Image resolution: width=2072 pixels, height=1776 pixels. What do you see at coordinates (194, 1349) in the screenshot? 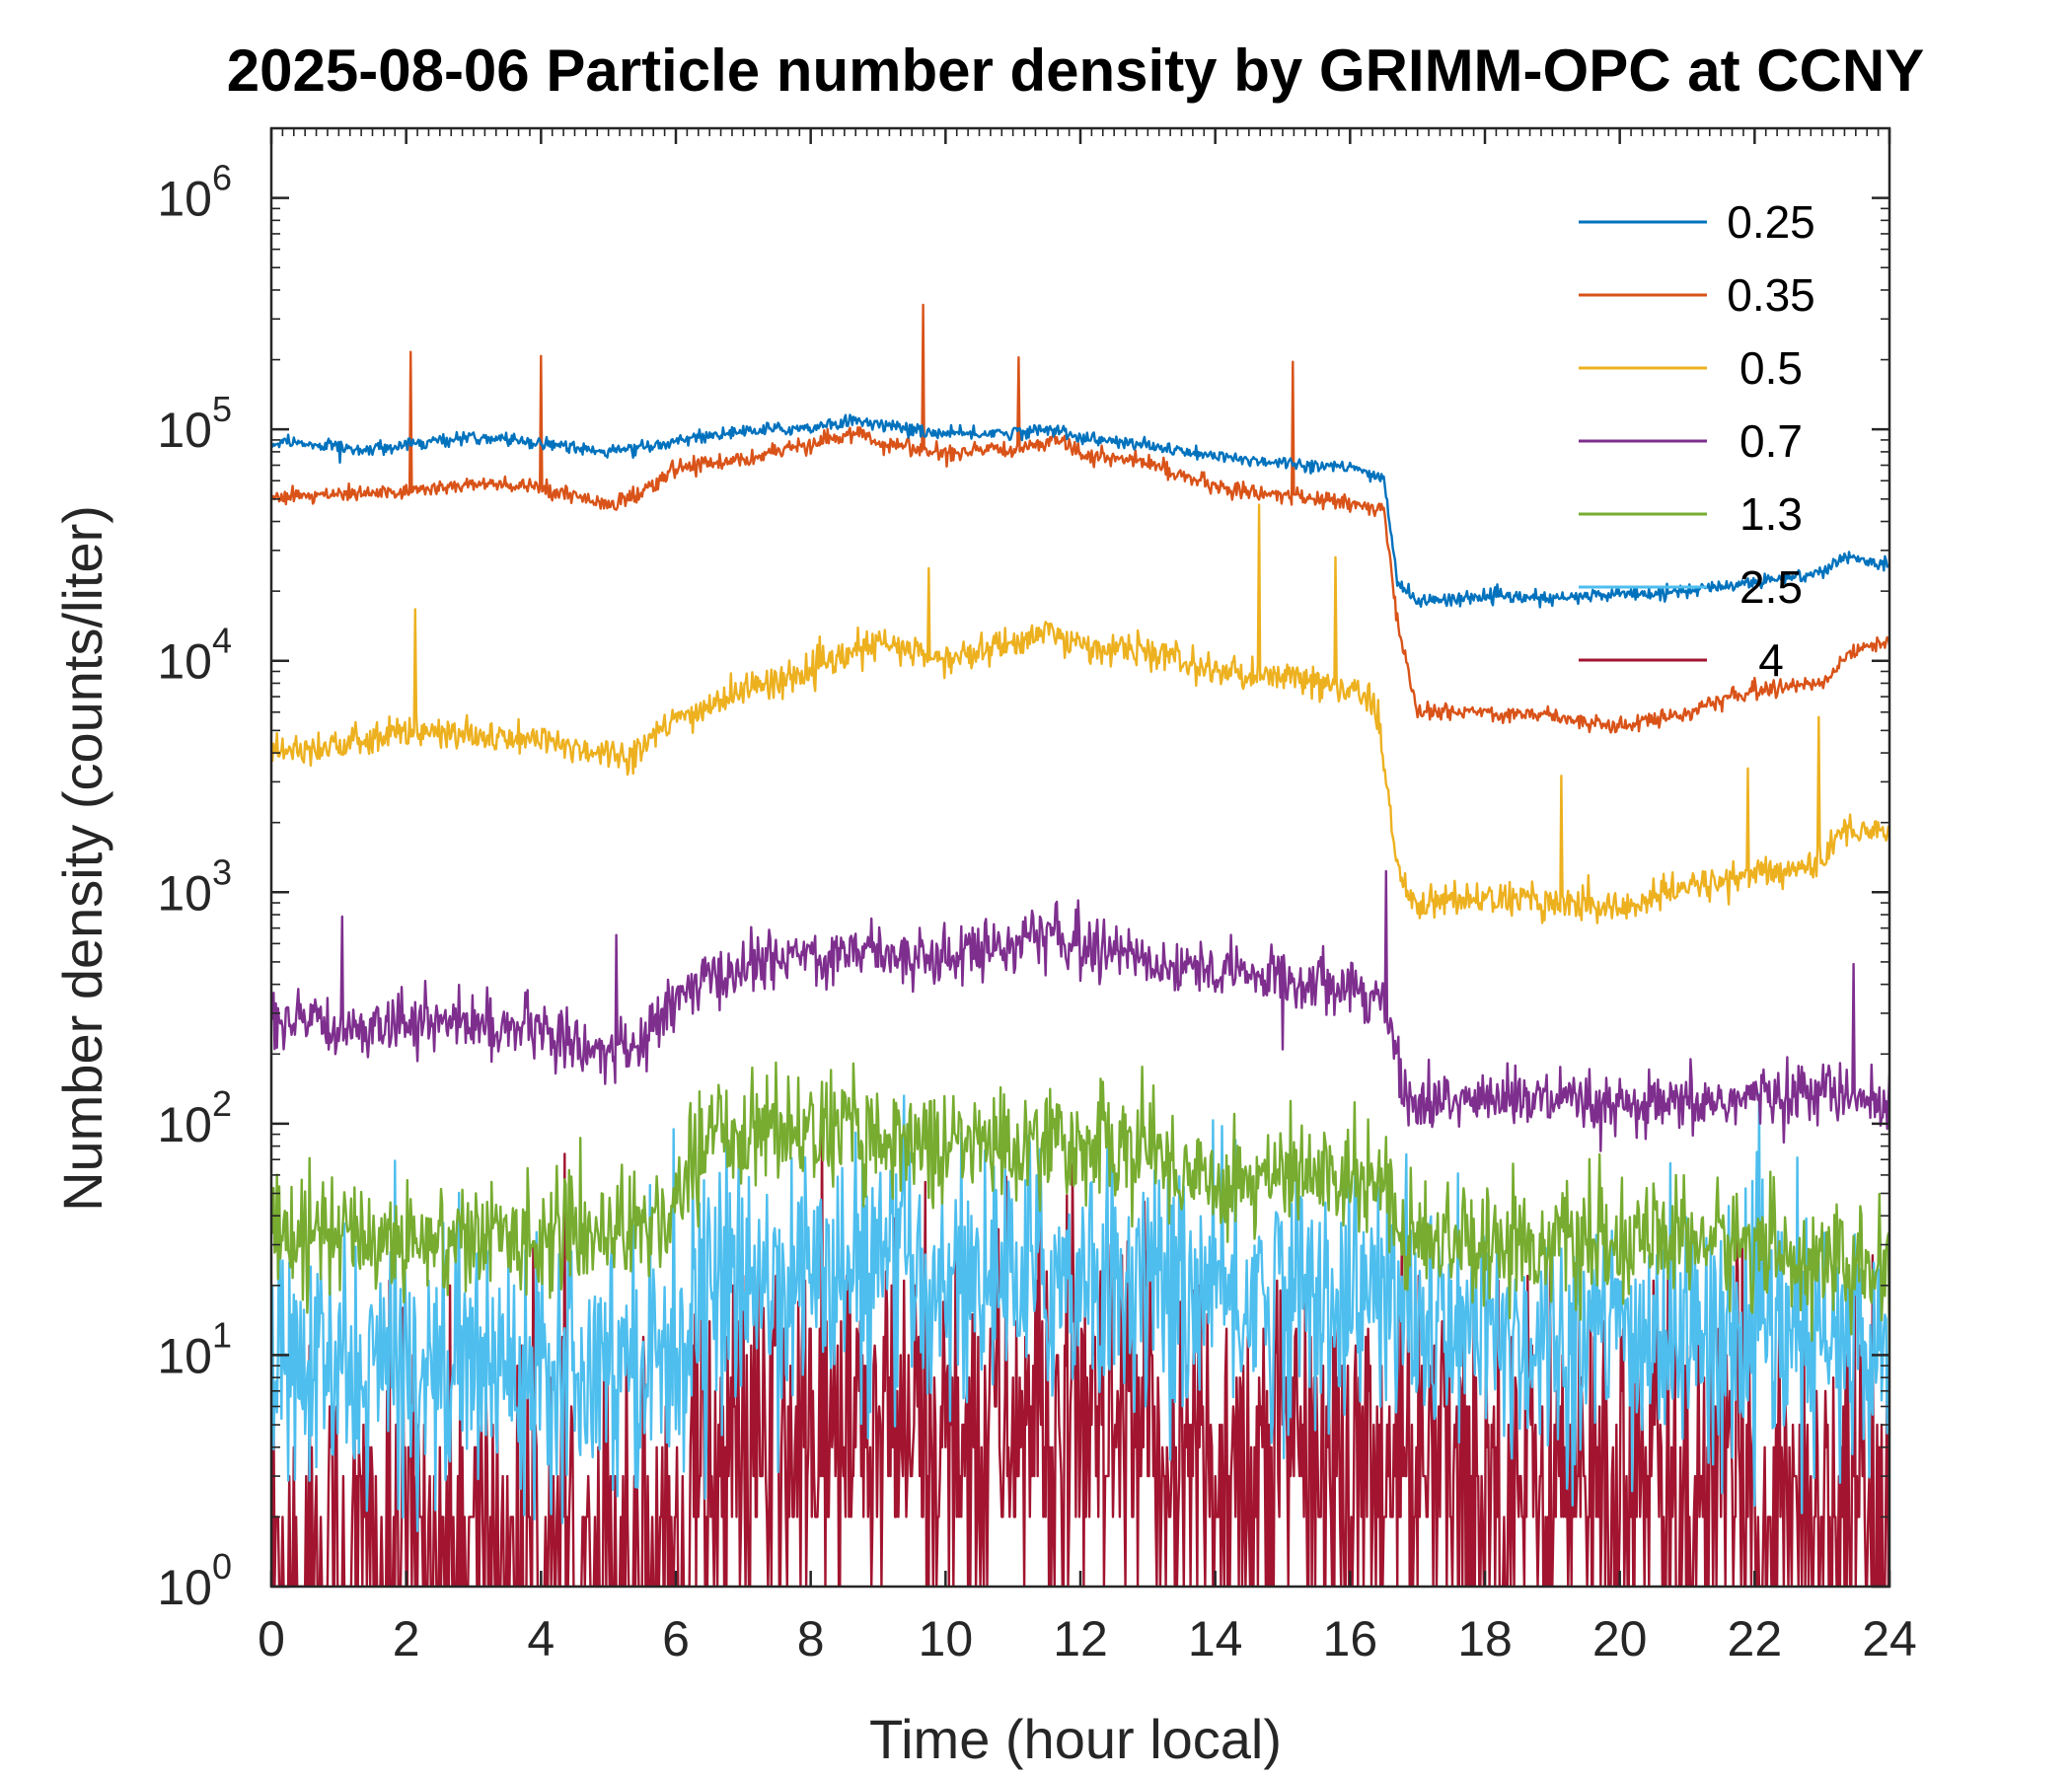
I see `y-tick-label: 10¹` at bounding box center [194, 1349].